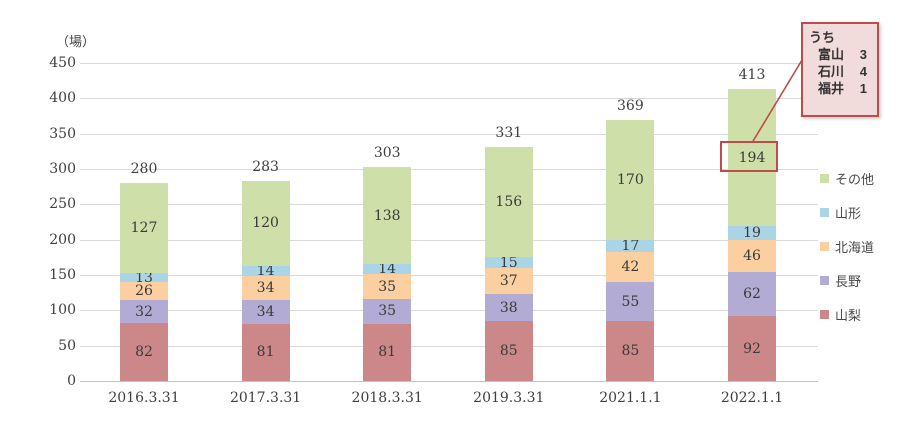 The height and width of the screenshot is (423, 912). What do you see at coordinates (508, 307) in the screenshot?
I see `bar-segment-長野: 38` at bounding box center [508, 307].